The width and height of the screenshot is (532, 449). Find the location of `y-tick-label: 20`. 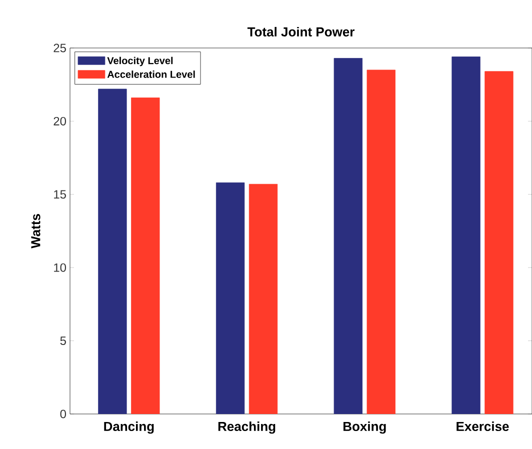

y-tick-label: 20 is located at coordinates (60, 121).